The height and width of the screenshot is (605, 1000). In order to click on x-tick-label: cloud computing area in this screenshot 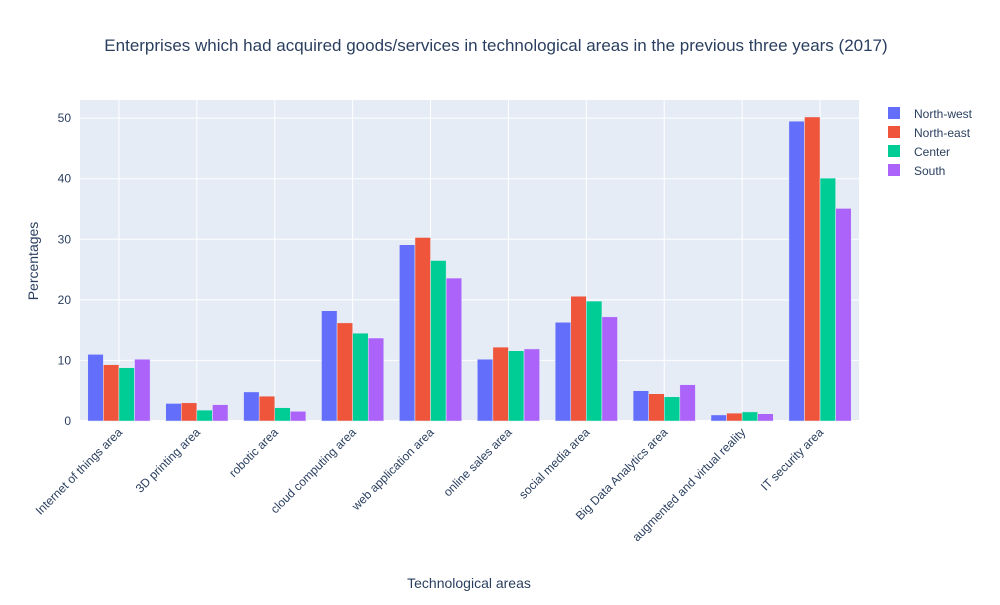, I will do `click(313, 470)`.